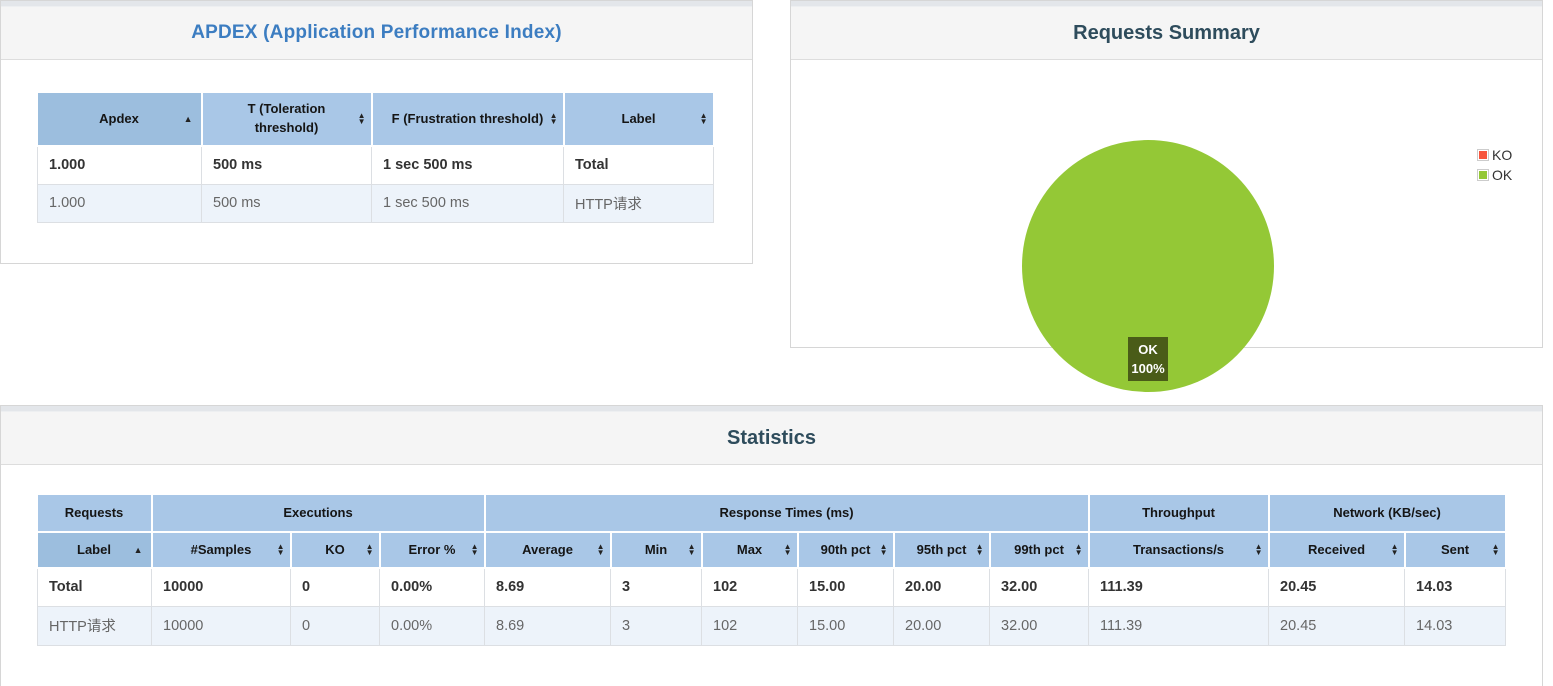 The image size is (1553, 686). Describe the element at coordinates (287, 120) in the screenshot. I see `column-header-toleration: T (Toleration threshold) ▲ ▼` at that location.